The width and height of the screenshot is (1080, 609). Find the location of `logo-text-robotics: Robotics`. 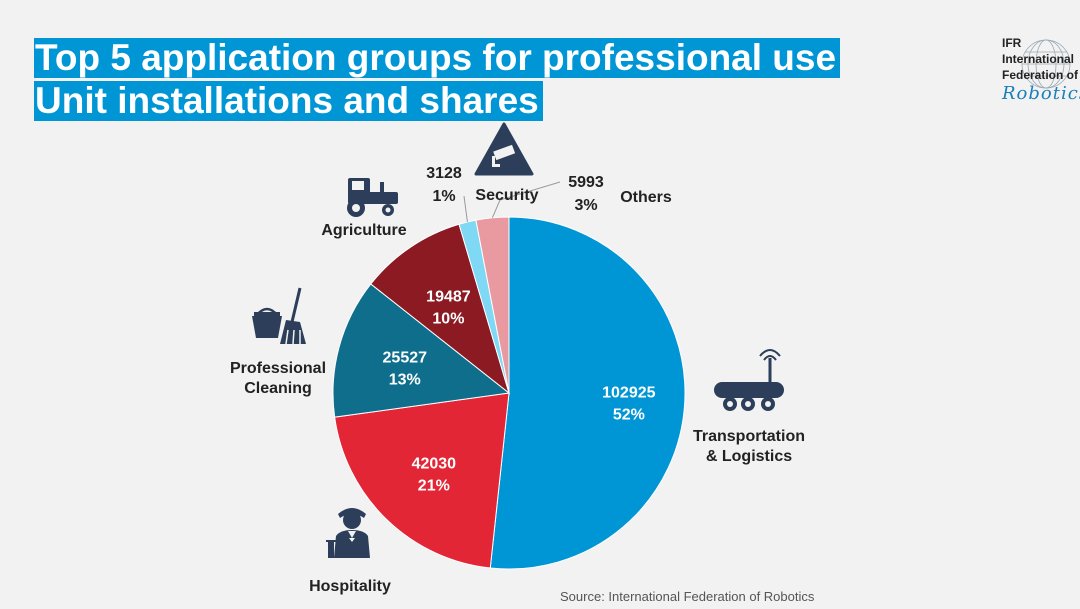

logo-text-robotics: Robotics is located at coordinates (1041, 93).